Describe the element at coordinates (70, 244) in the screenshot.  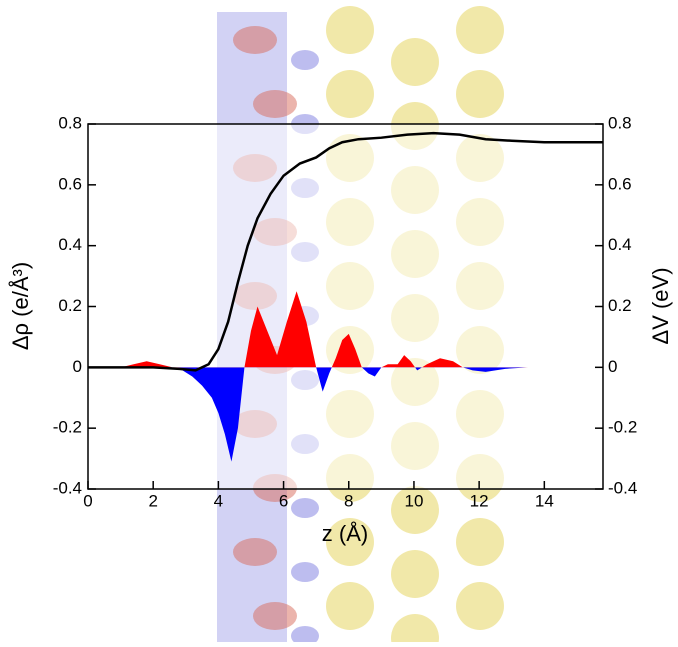
I see `y-tick-label: 0.4` at that location.